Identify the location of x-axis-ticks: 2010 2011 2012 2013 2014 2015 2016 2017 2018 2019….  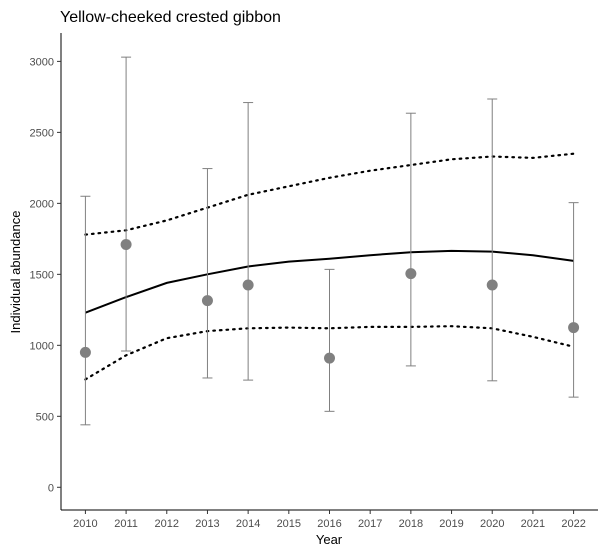
(329, 520).